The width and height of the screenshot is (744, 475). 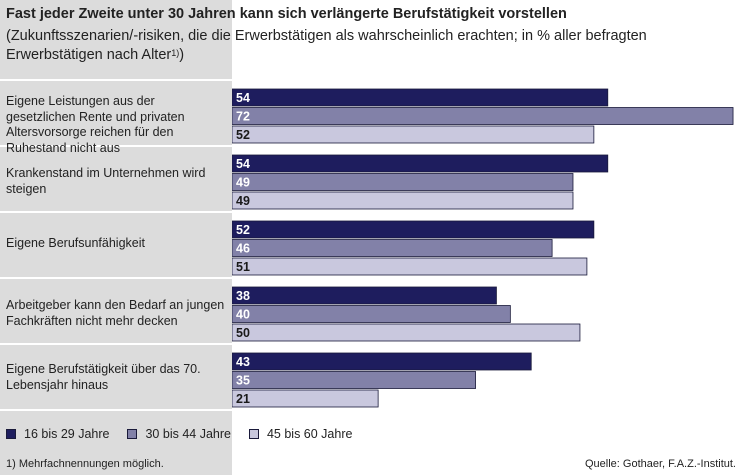 I want to click on bar-value-label: 35, so click(x=243, y=381).